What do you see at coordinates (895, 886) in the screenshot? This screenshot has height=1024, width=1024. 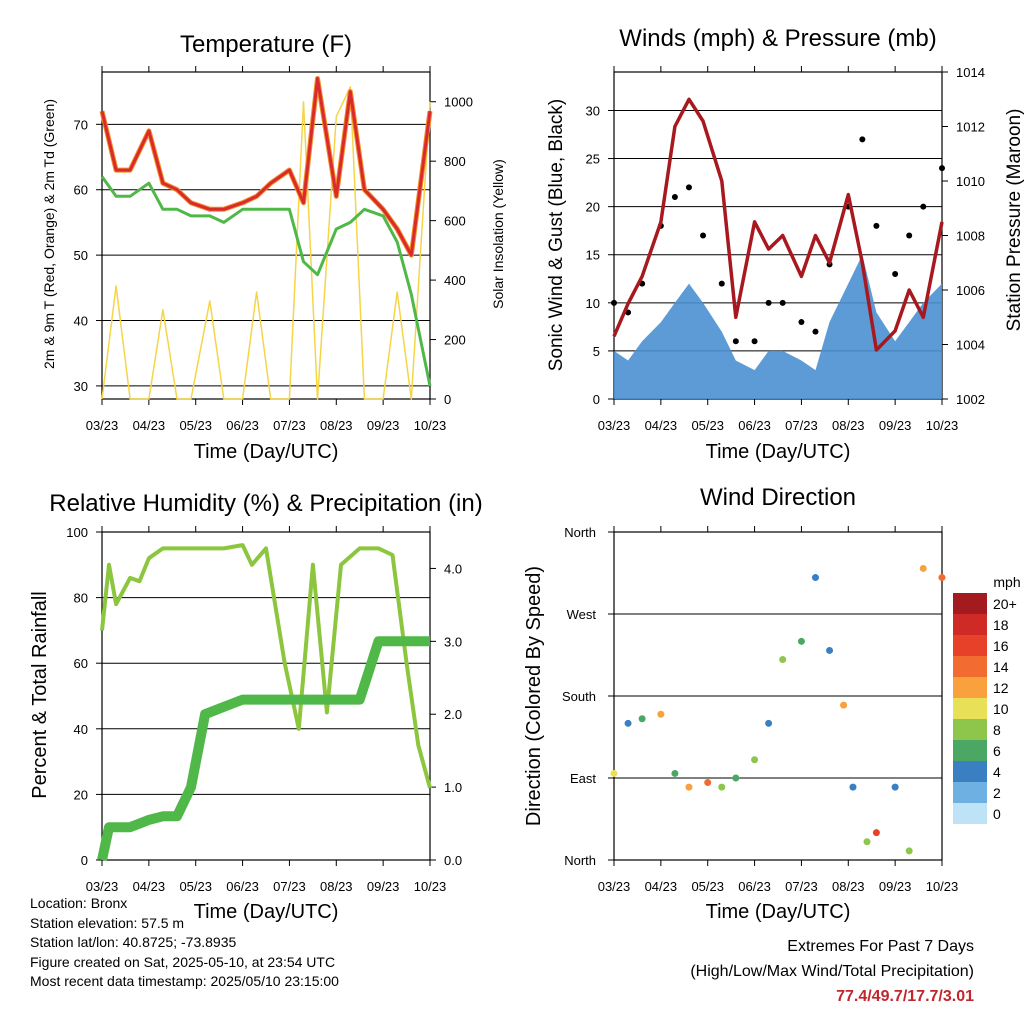 I see `direction-xtick-label: 09/23` at bounding box center [895, 886].